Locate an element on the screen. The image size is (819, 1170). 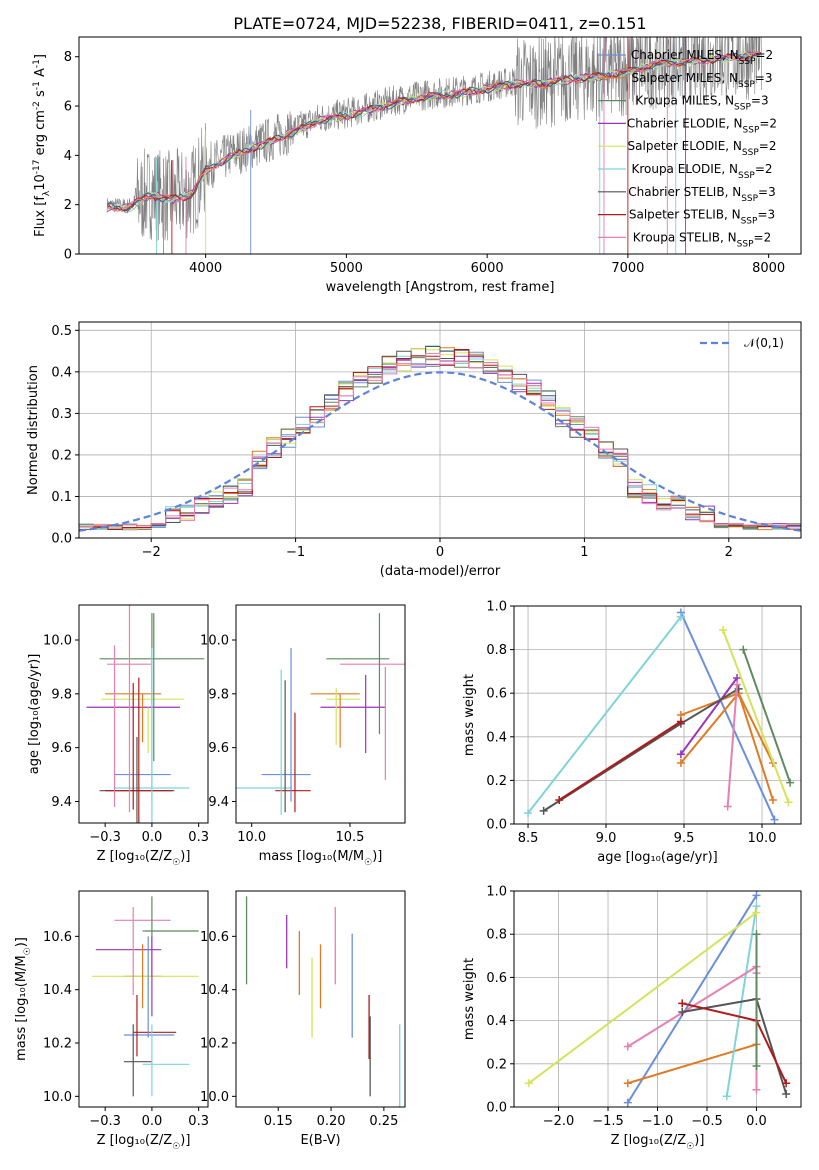
legend-label: Chabrier ELODIE, NSSP=2 is located at coordinates (702, 125).